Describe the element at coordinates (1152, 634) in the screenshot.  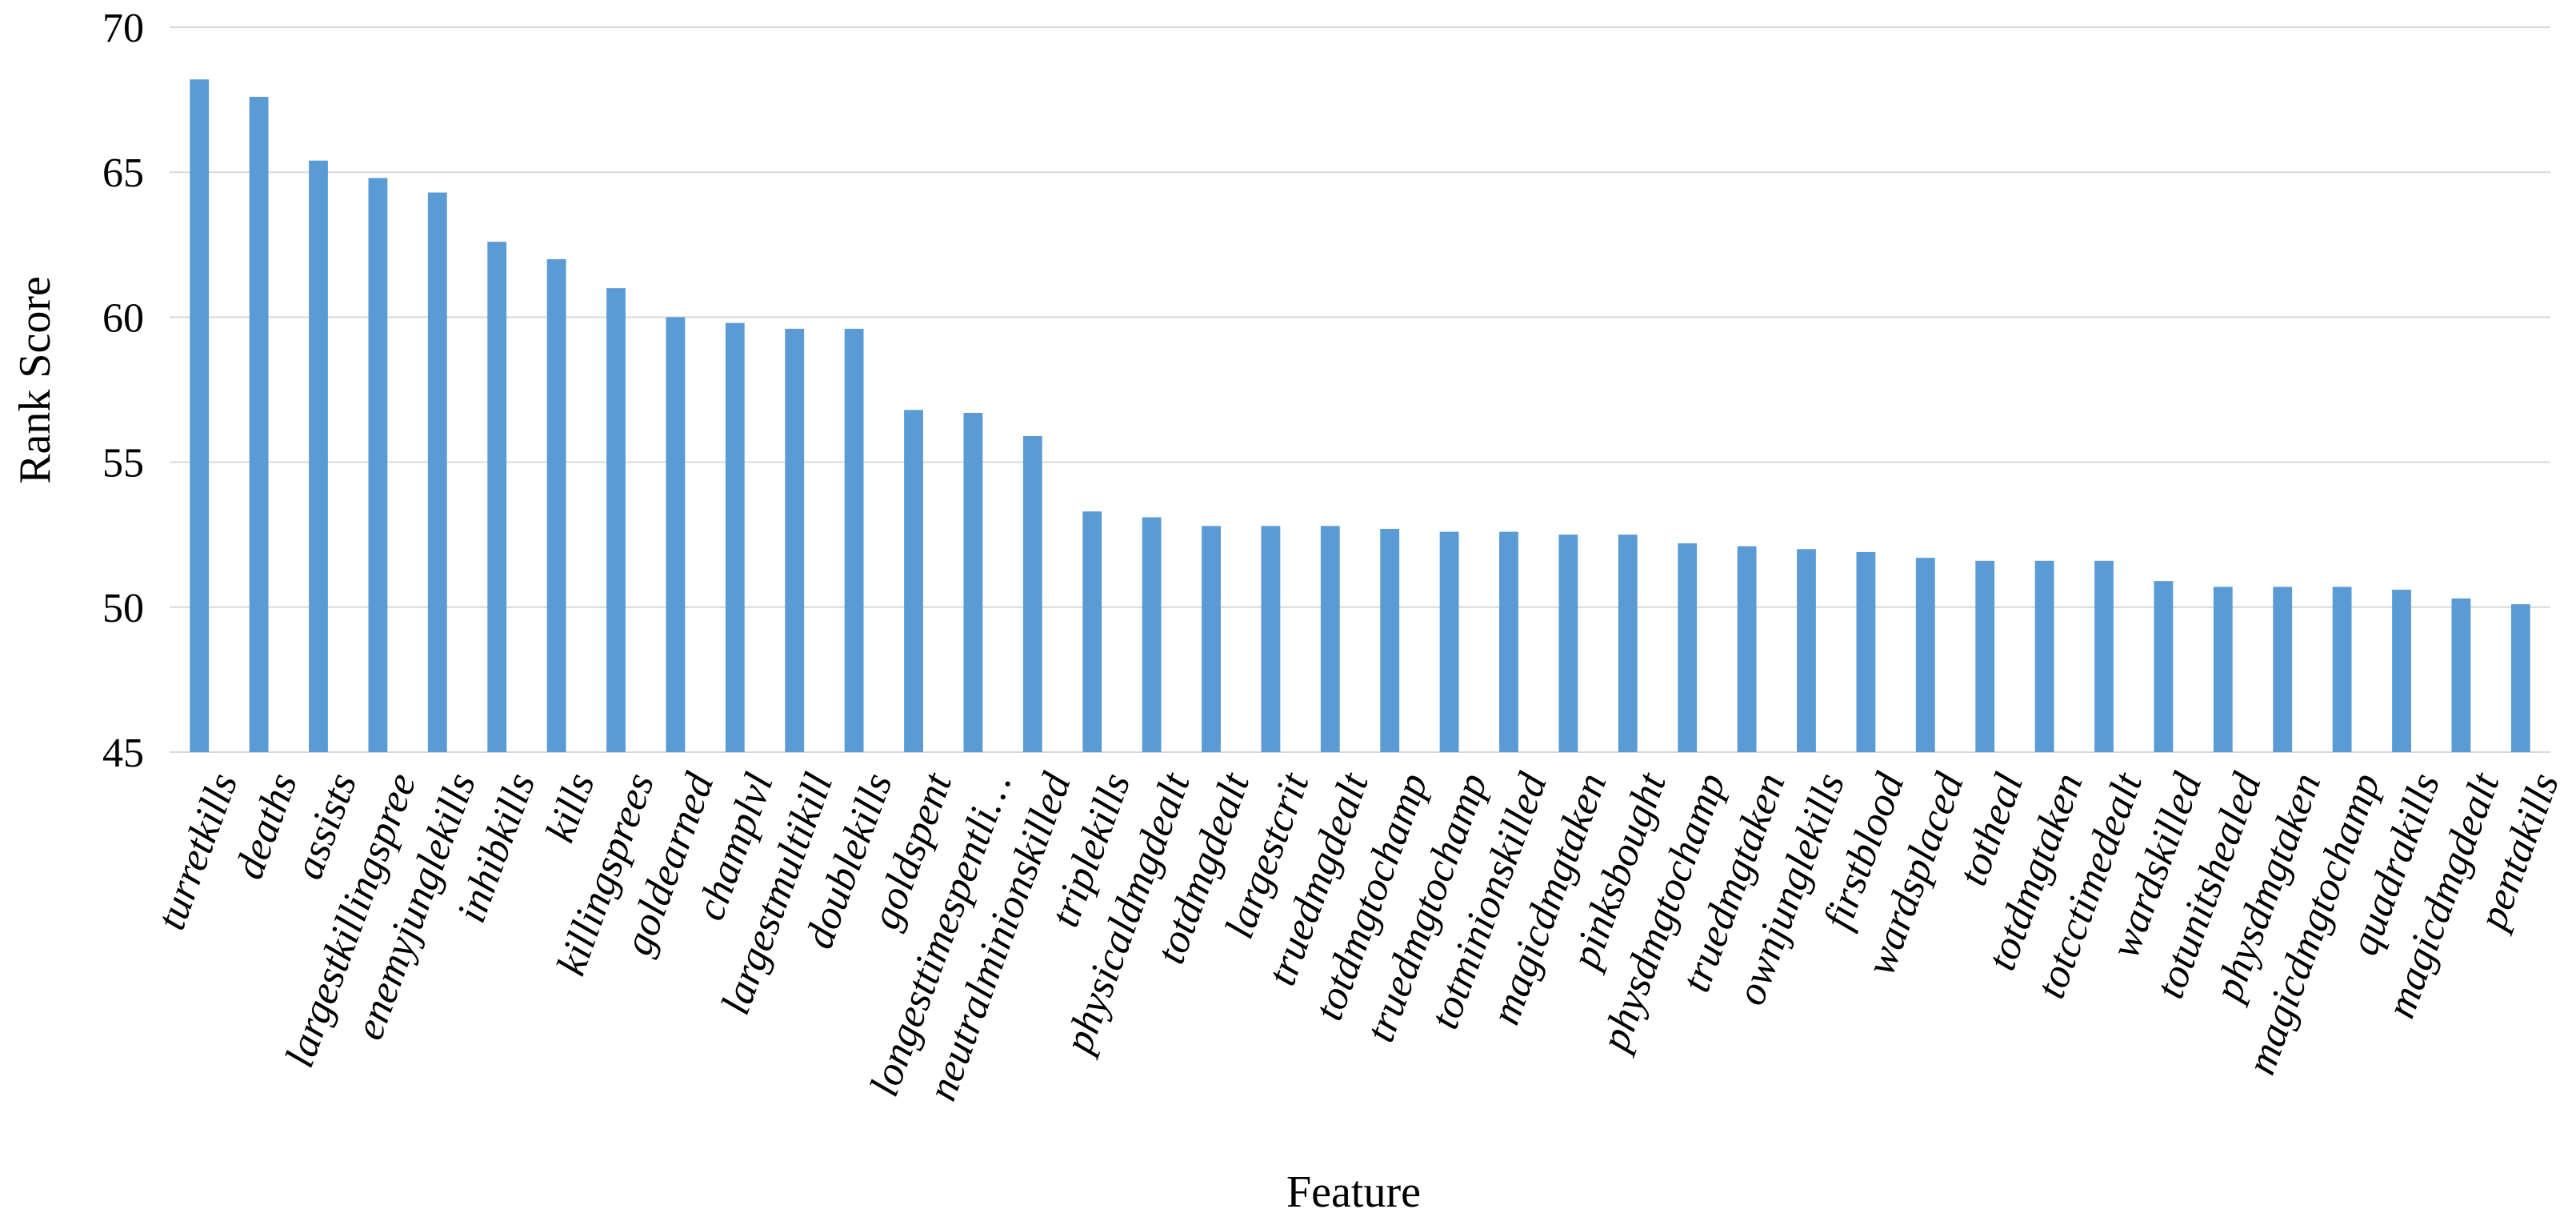
I see `bar-physicaldmgdealt` at that location.